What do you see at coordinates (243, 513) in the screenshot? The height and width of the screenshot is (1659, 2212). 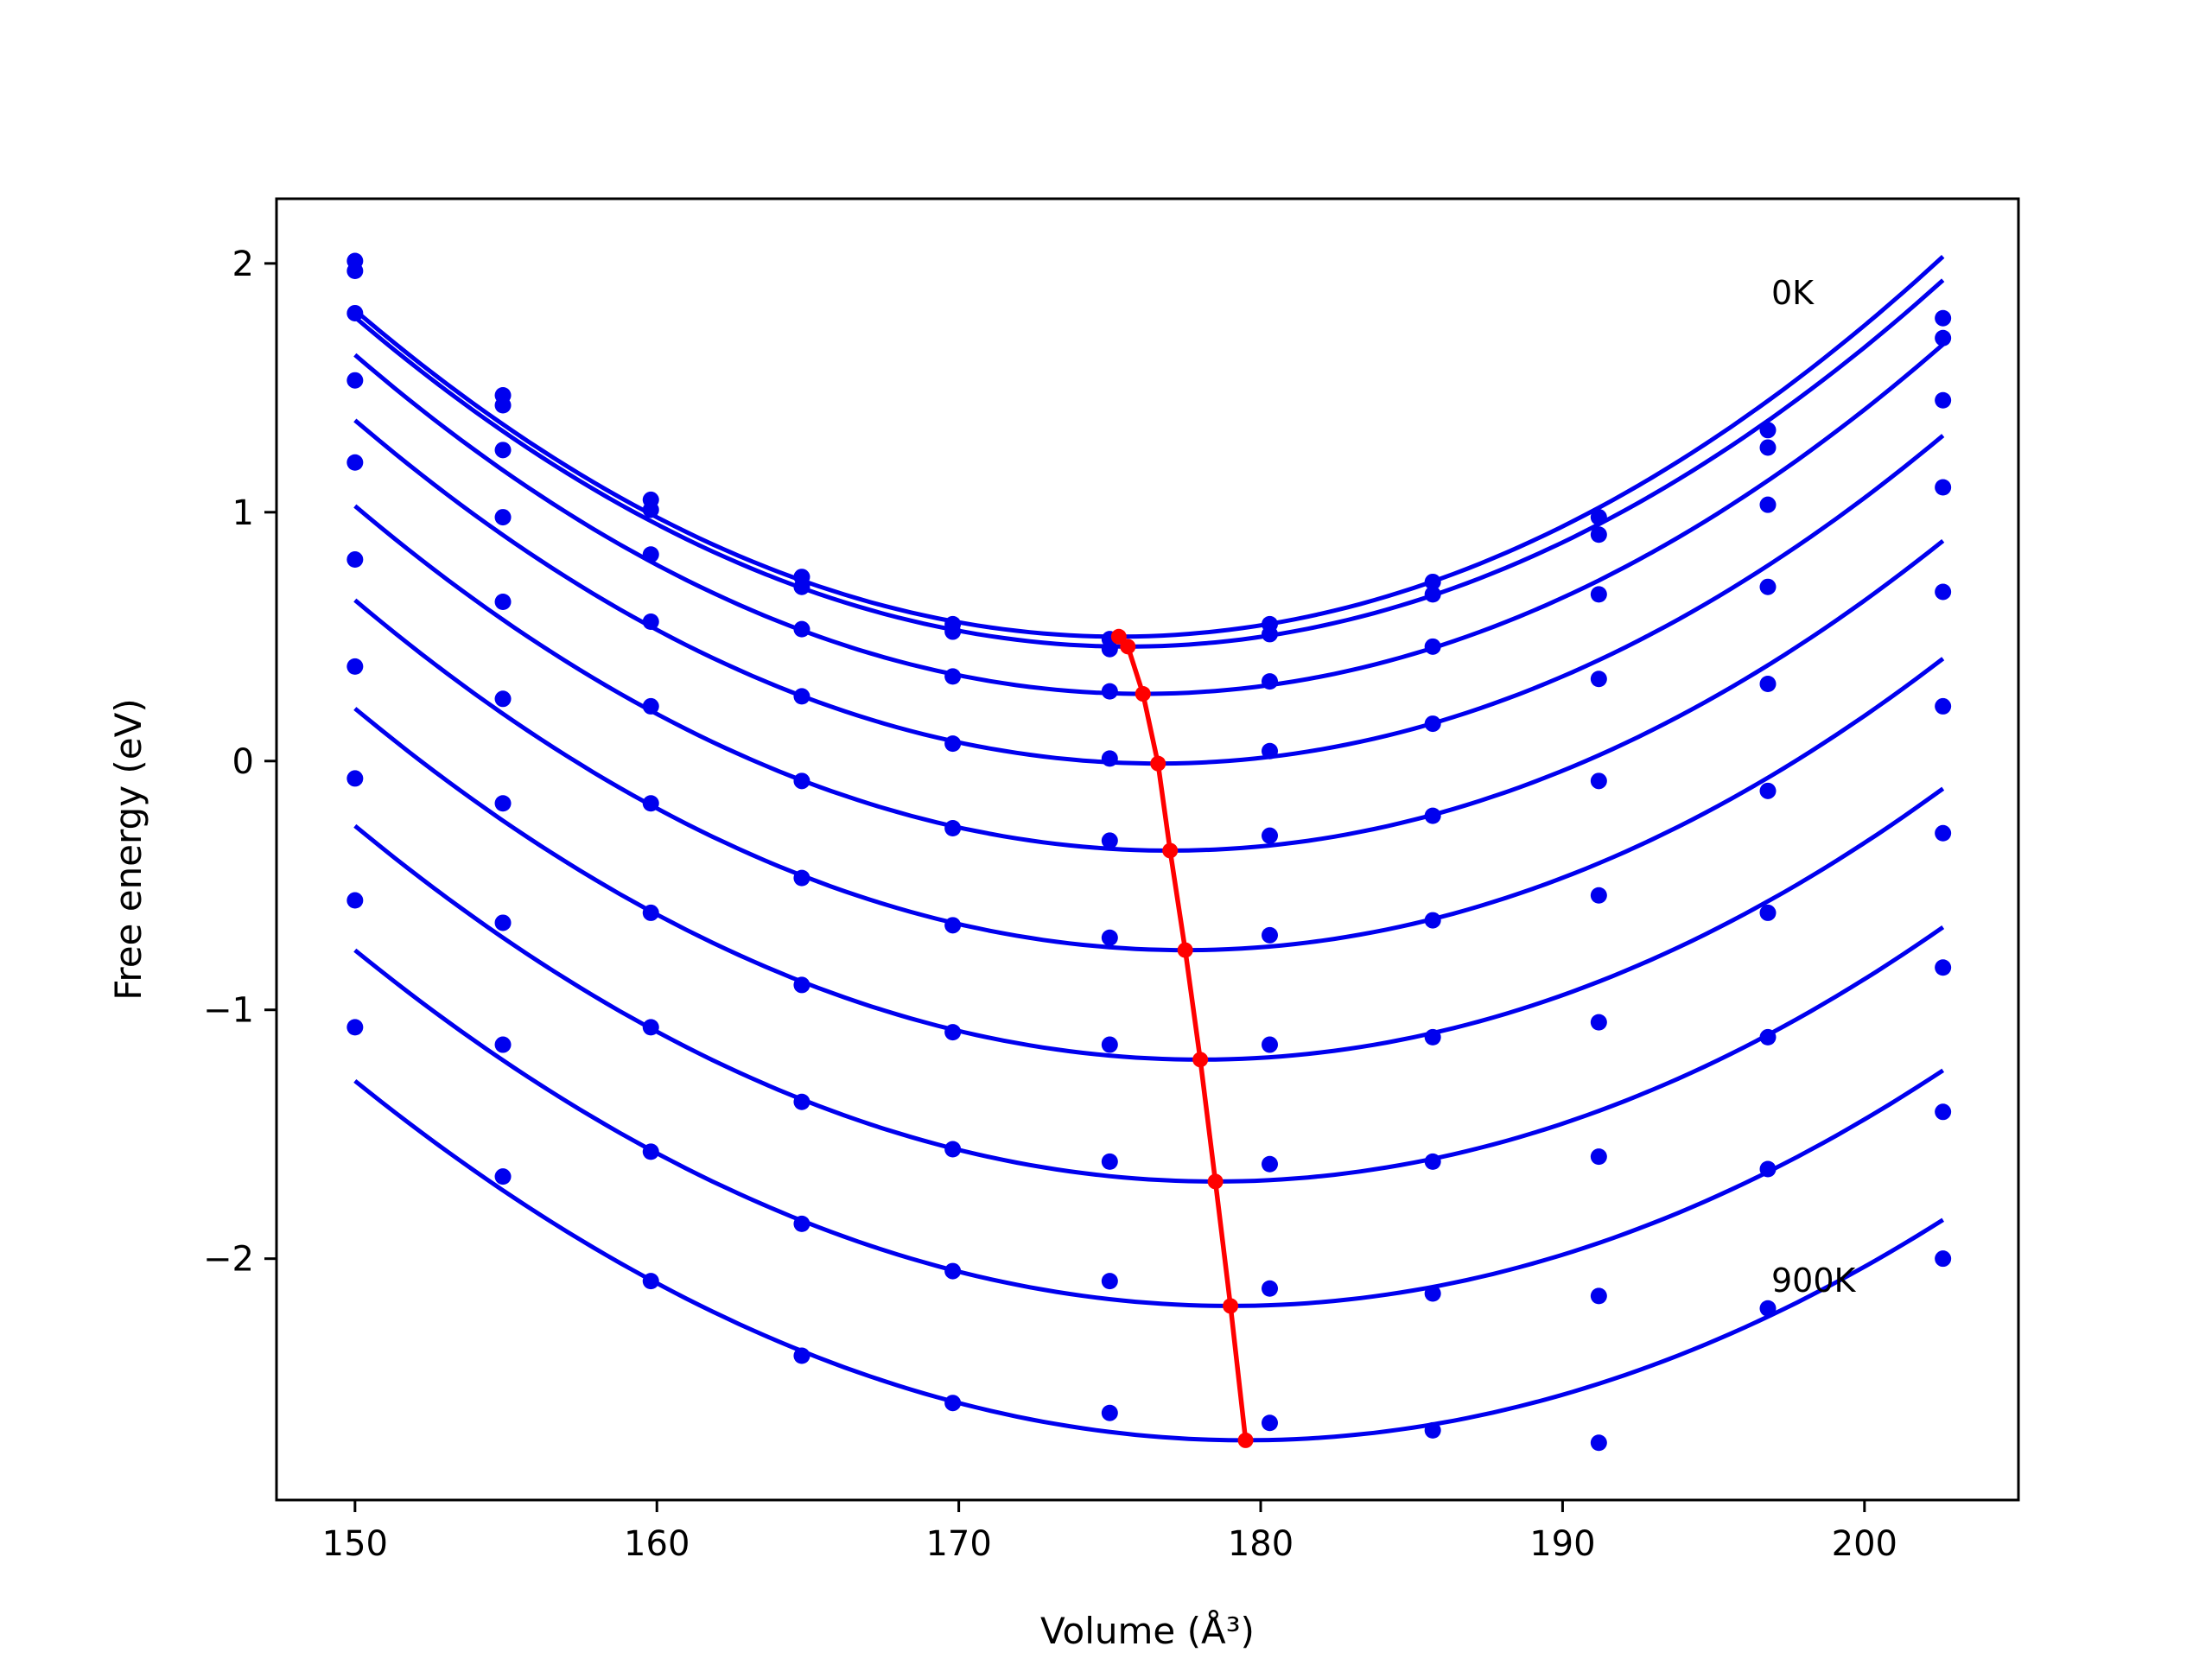 I see `y-tick-label-1: 1` at bounding box center [243, 513].